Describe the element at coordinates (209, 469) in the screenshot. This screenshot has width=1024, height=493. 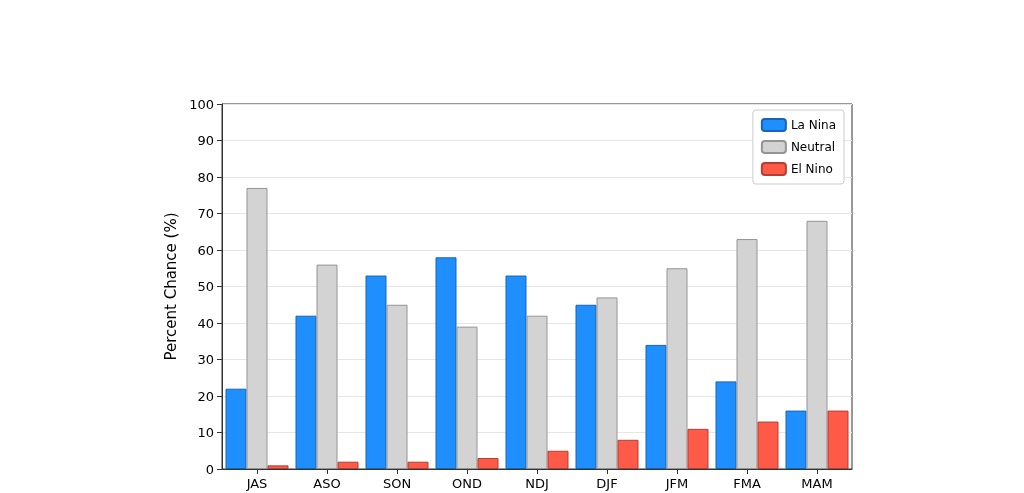
I see `y-tick-label: 0` at that location.